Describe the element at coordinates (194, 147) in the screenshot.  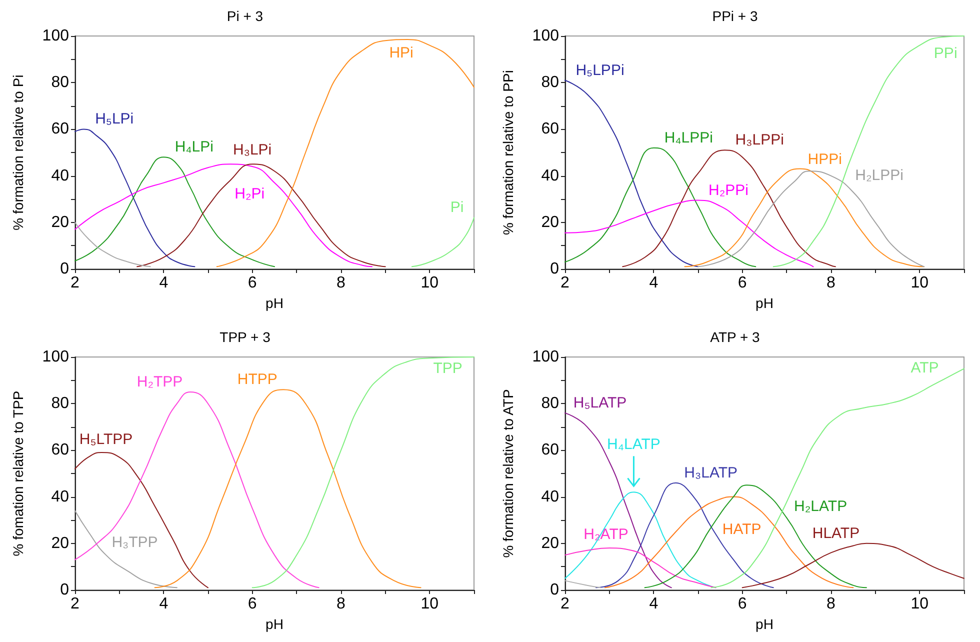
I see `series-label: H₄LPi` at that location.